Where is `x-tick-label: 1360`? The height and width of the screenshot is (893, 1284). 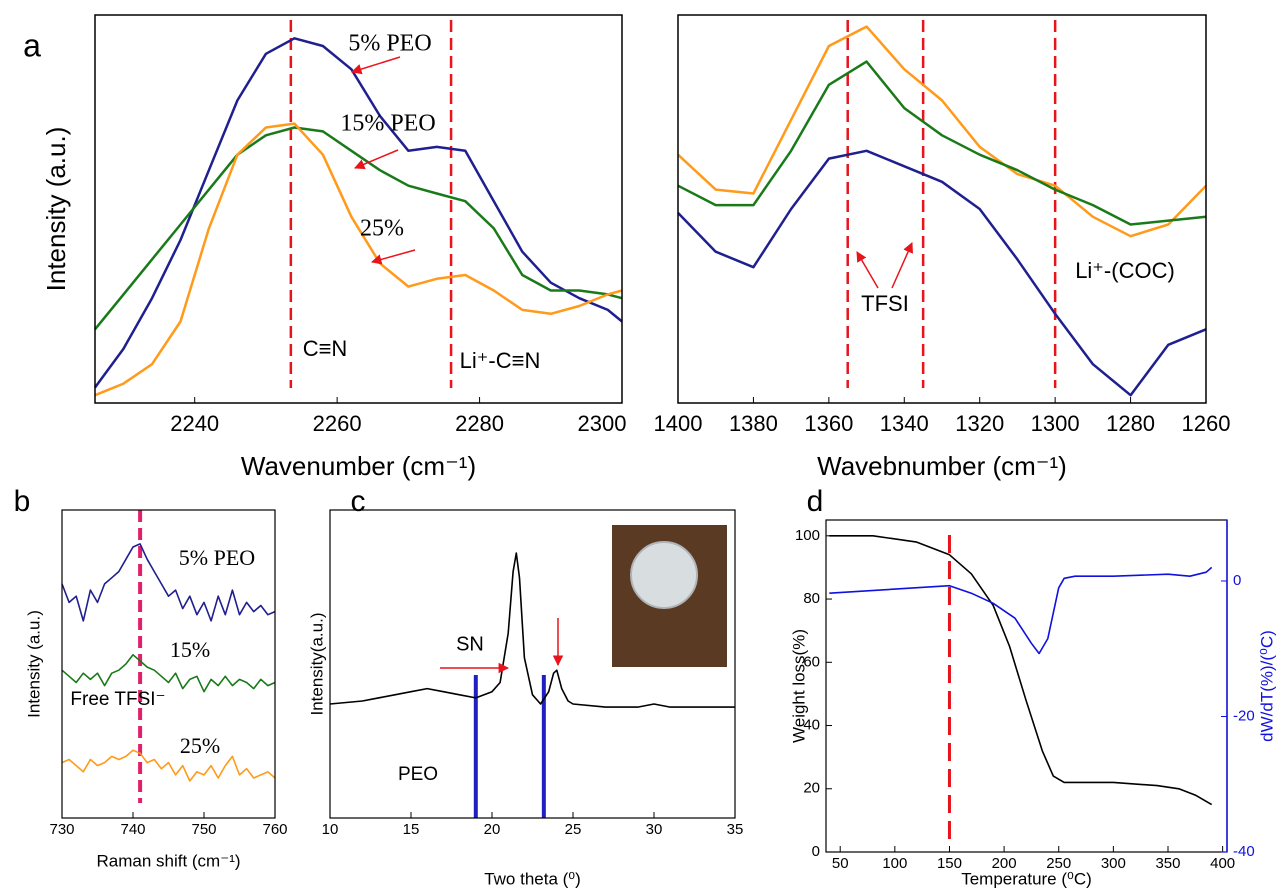
x-tick-label: 1360 is located at coordinates (828, 423).